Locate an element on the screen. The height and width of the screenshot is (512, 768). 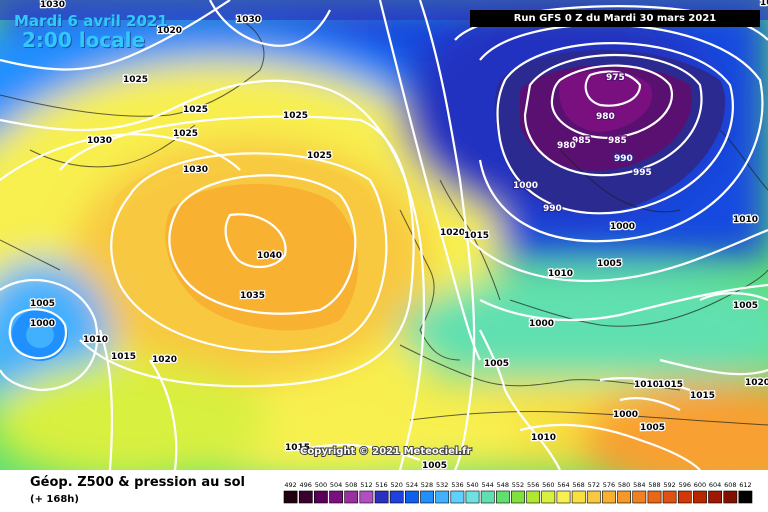
legend-value-label: 552 is located at coordinates (518, 485).